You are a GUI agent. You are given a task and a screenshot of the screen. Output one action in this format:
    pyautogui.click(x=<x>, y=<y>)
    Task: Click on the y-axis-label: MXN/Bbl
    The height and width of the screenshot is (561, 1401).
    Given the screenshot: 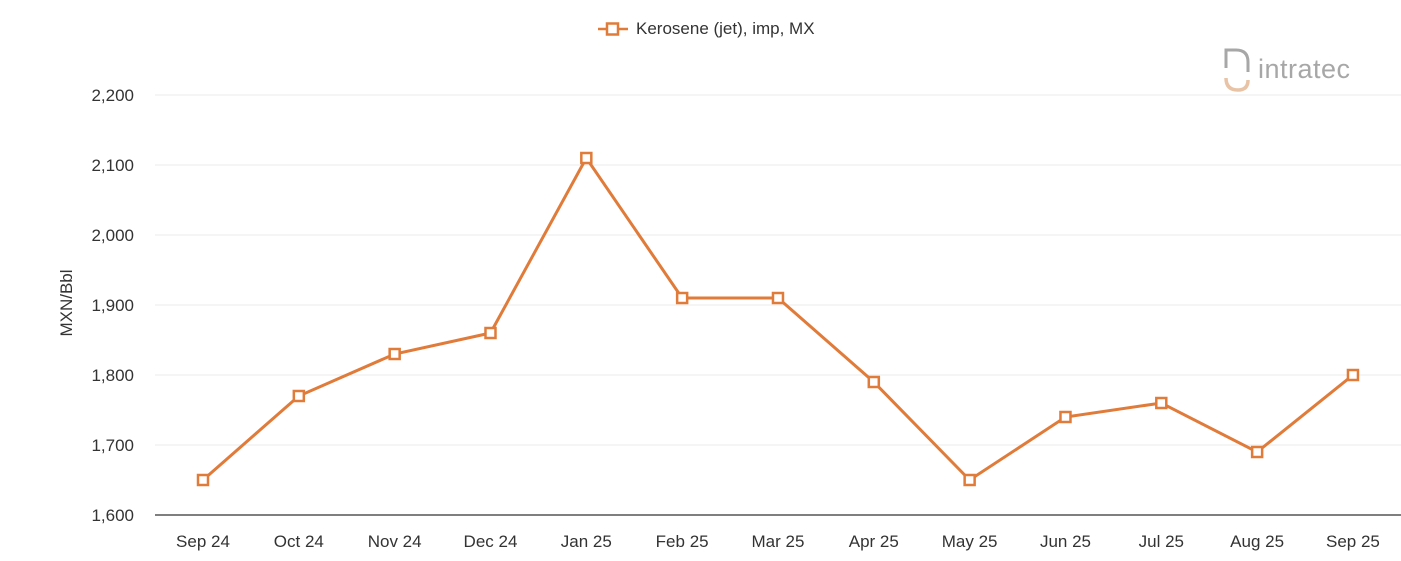 What is the action you would take?
    pyautogui.click(x=66, y=303)
    